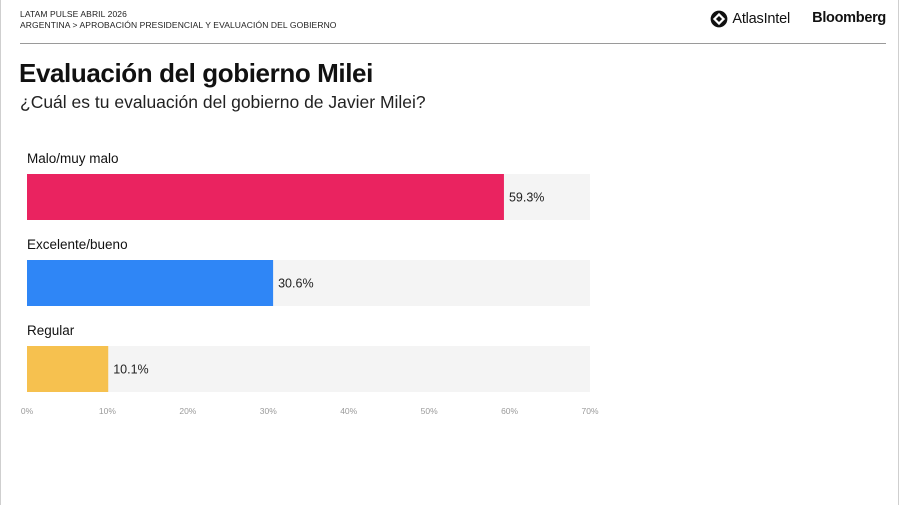  What do you see at coordinates (589, 411) in the screenshot?
I see `x-tick-label: 70%` at bounding box center [589, 411].